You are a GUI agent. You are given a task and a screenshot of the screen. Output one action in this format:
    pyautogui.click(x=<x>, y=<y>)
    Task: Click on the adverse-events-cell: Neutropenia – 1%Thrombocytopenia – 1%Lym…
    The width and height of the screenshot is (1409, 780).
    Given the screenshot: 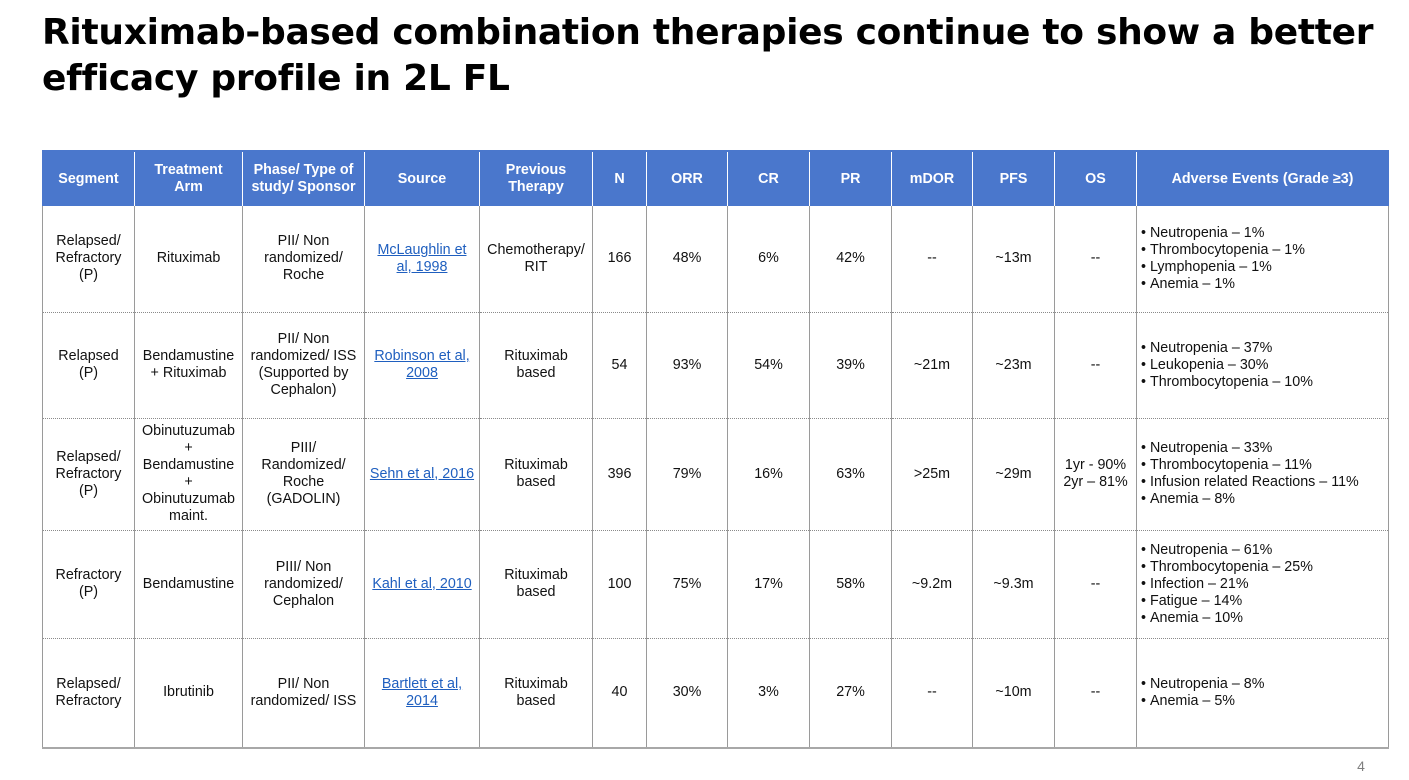 What is the action you would take?
    pyautogui.click(x=1262, y=259)
    